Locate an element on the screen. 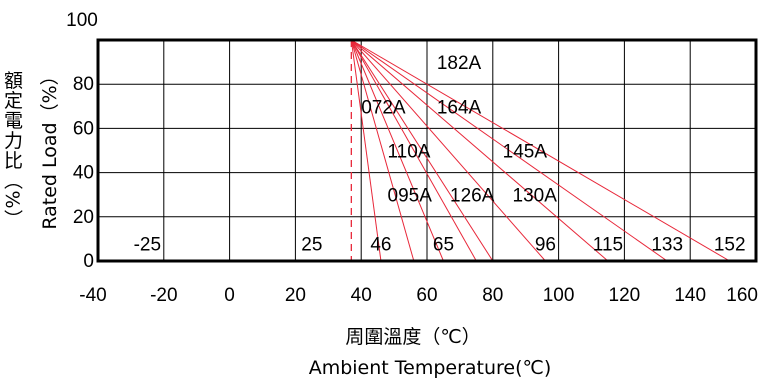 The height and width of the screenshot is (384, 760). model-label-5: 095A is located at coordinates (410, 196).